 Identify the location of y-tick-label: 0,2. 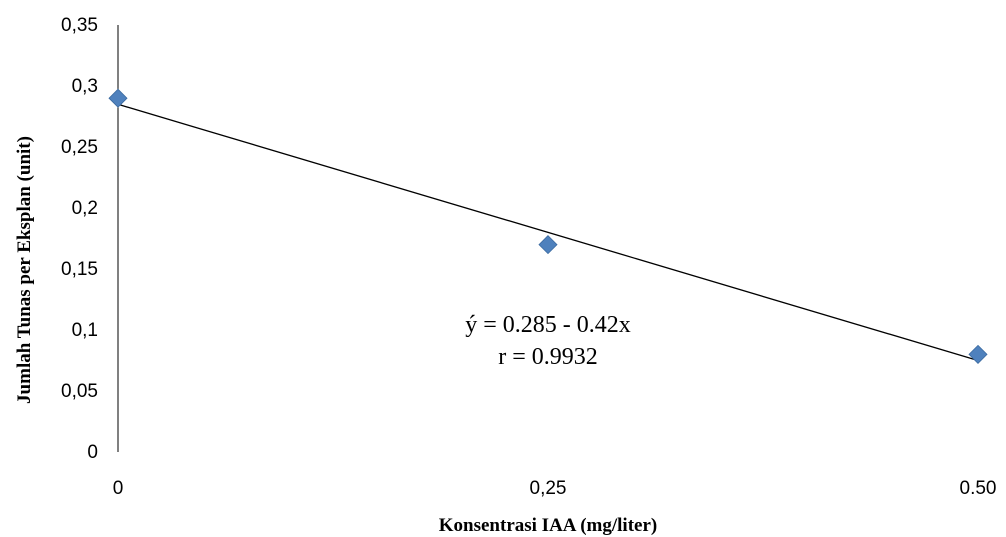
(85, 208).